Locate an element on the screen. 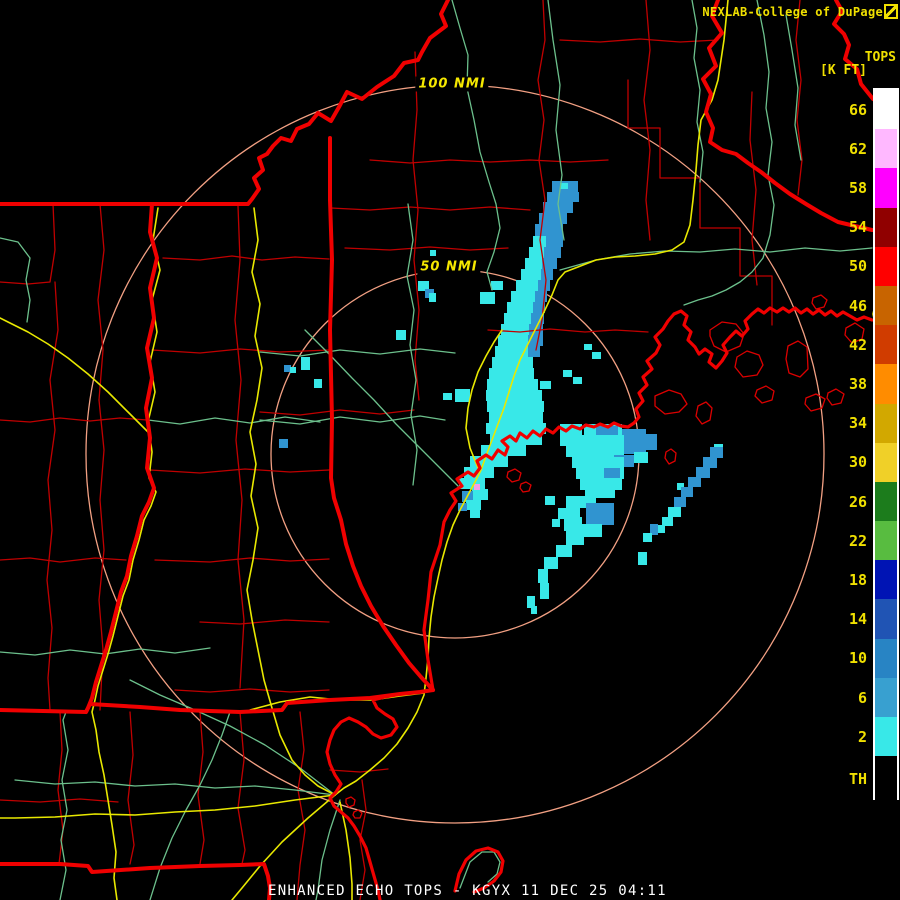 The height and width of the screenshot is (900, 900). scale-label-26: 26 is located at coordinates (857, 501).